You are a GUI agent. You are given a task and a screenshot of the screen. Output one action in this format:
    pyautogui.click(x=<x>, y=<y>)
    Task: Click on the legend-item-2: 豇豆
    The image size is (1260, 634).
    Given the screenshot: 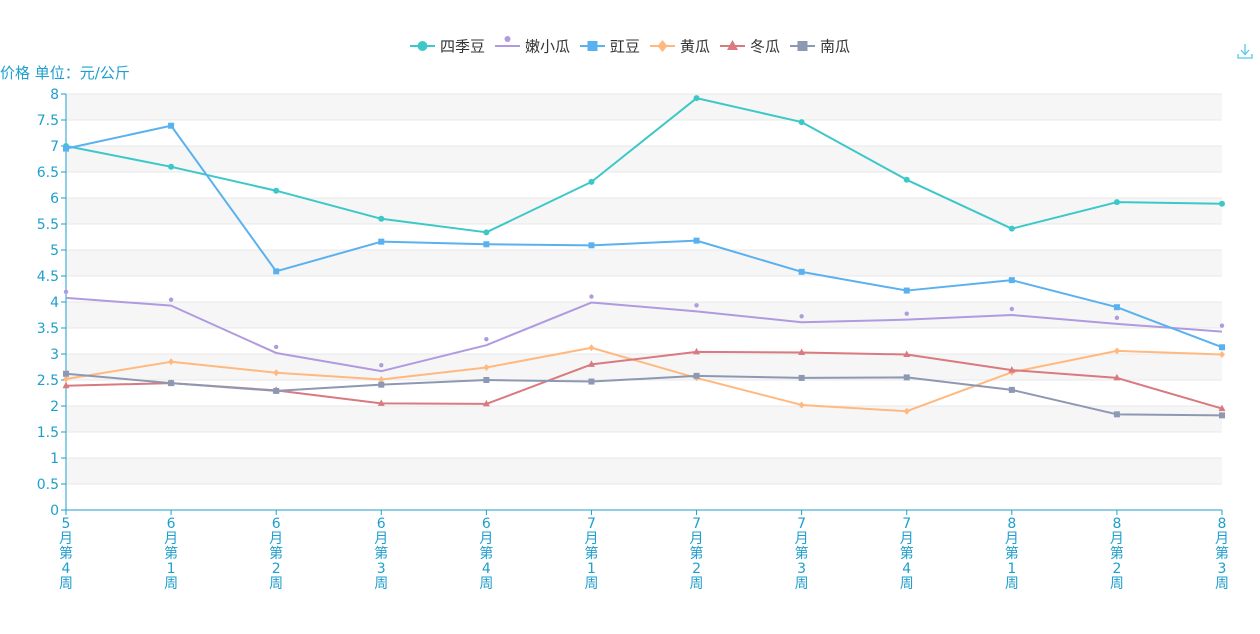 What is the action you would take?
    pyautogui.click(x=610, y=47)
    